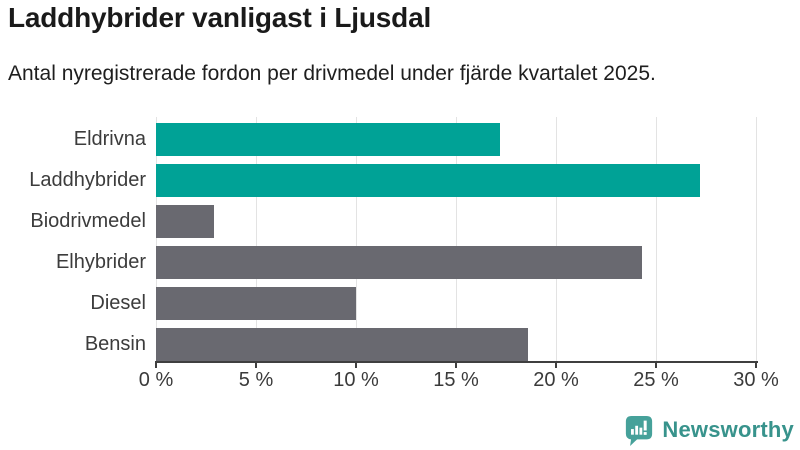  I want to click on axis-tick-label: 25 %, so click(656, 380).